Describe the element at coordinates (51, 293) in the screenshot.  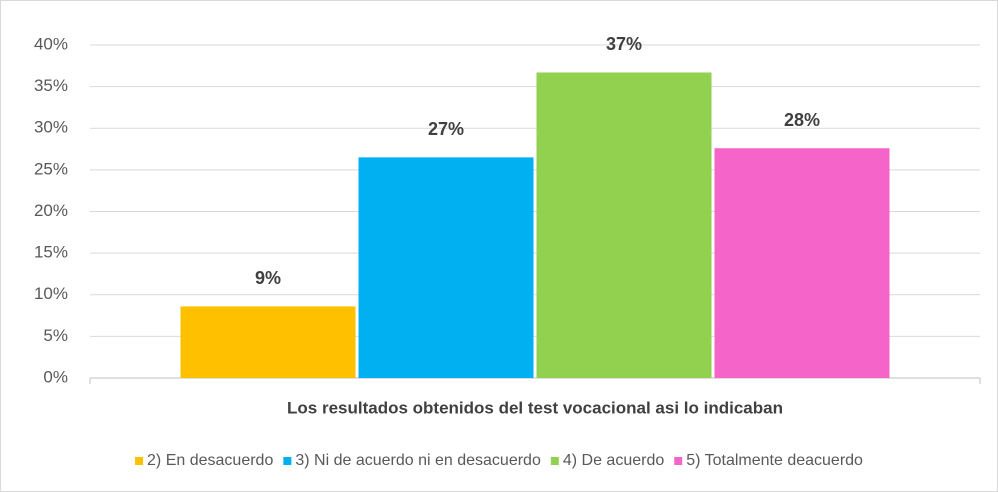
I see `y-tick-label: 10%` at that location.